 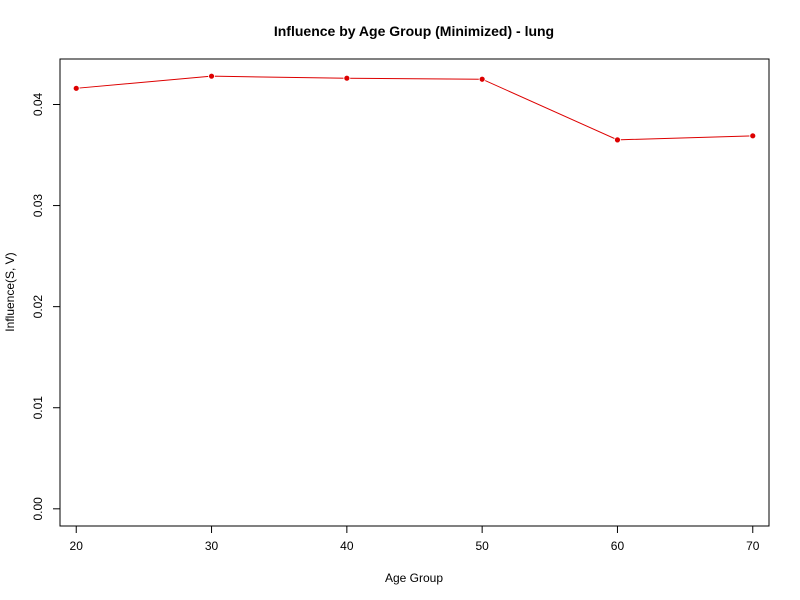 What do you see at coordinates (618, 546) in the screenshot?
I see `x-tick-label: 60` at bounding box center [618, 546].